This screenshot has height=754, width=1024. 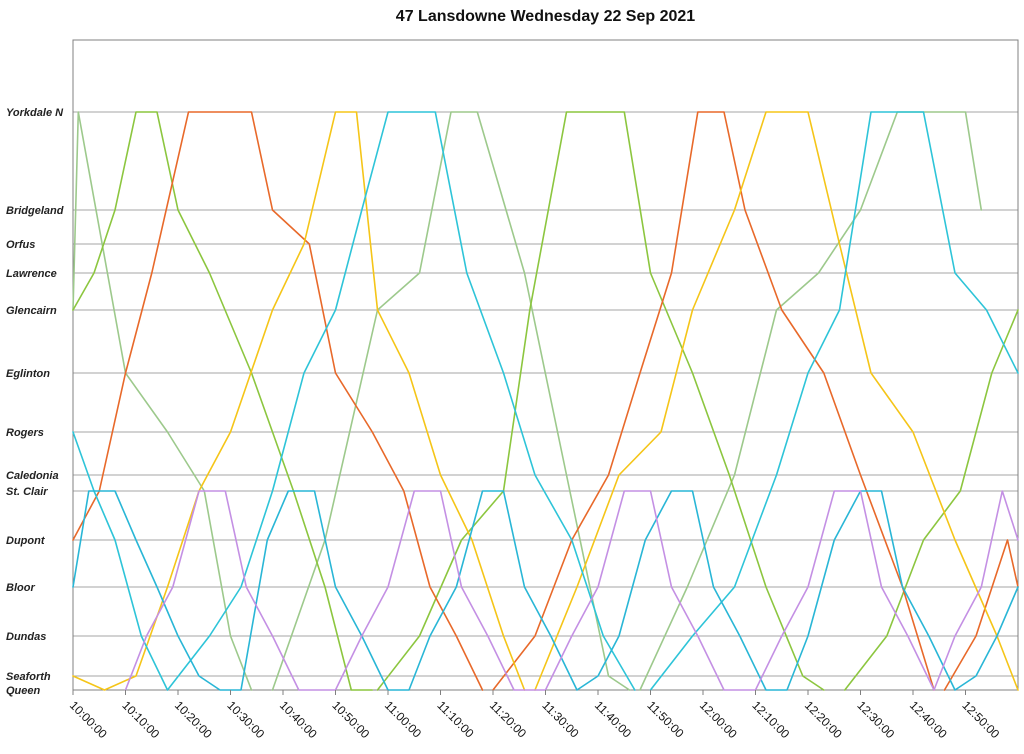 I want to click on x-tick-label: 11:50:00, so click(x=665, y=719).